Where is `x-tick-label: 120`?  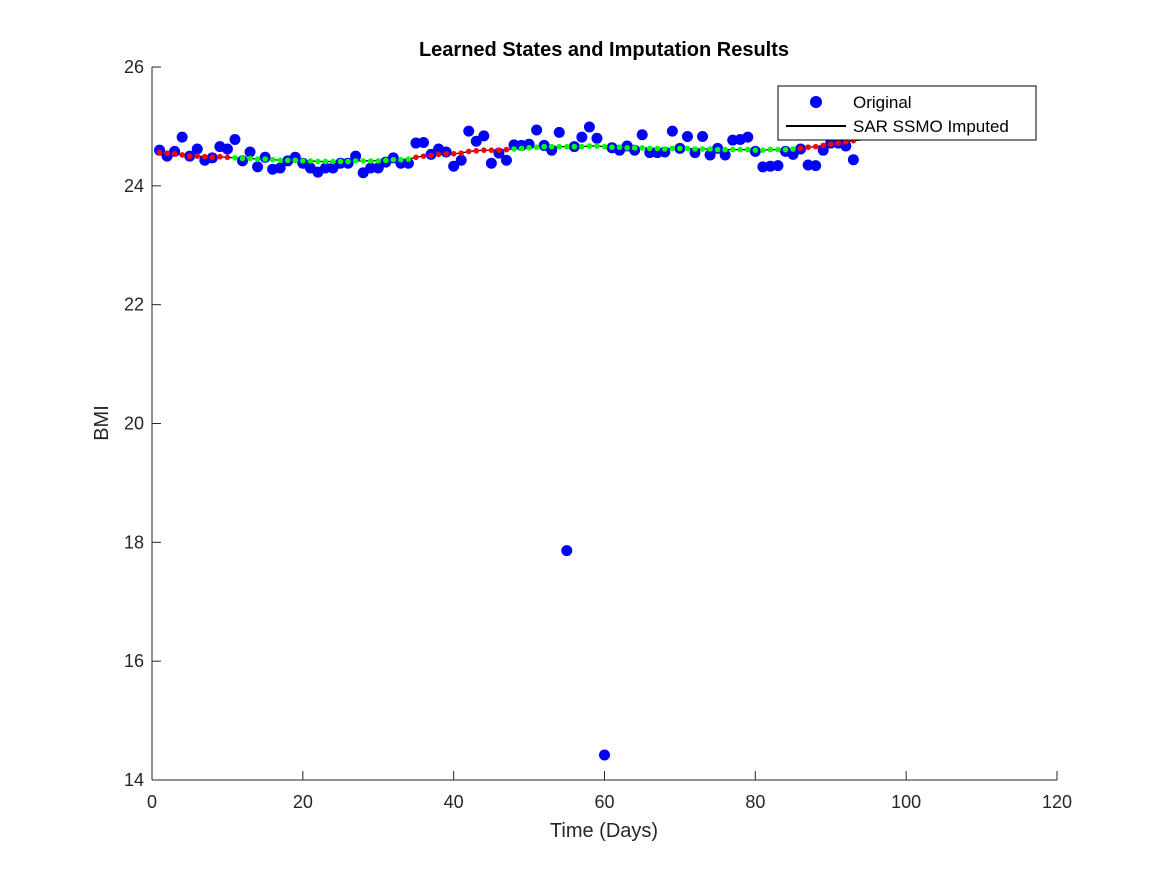 x-tick-label: 120 is located at coordinates (1057, 802).